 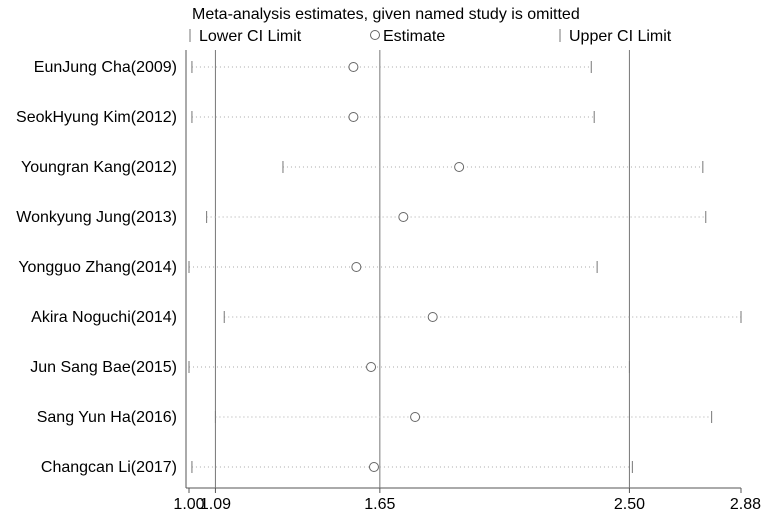 I want to click on study-label: Youngran Kang(2012), so click(x=99, y=167).